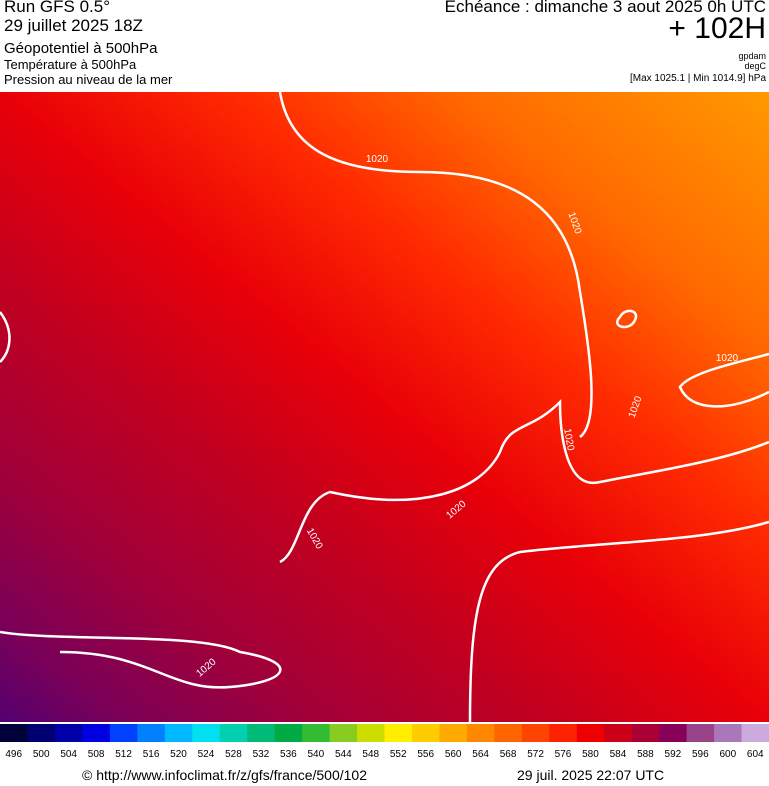  What do you see at coordinates (261, 754) in the screenshot?
I see `colorbar-label: 532` at bounding box center [261, 754].